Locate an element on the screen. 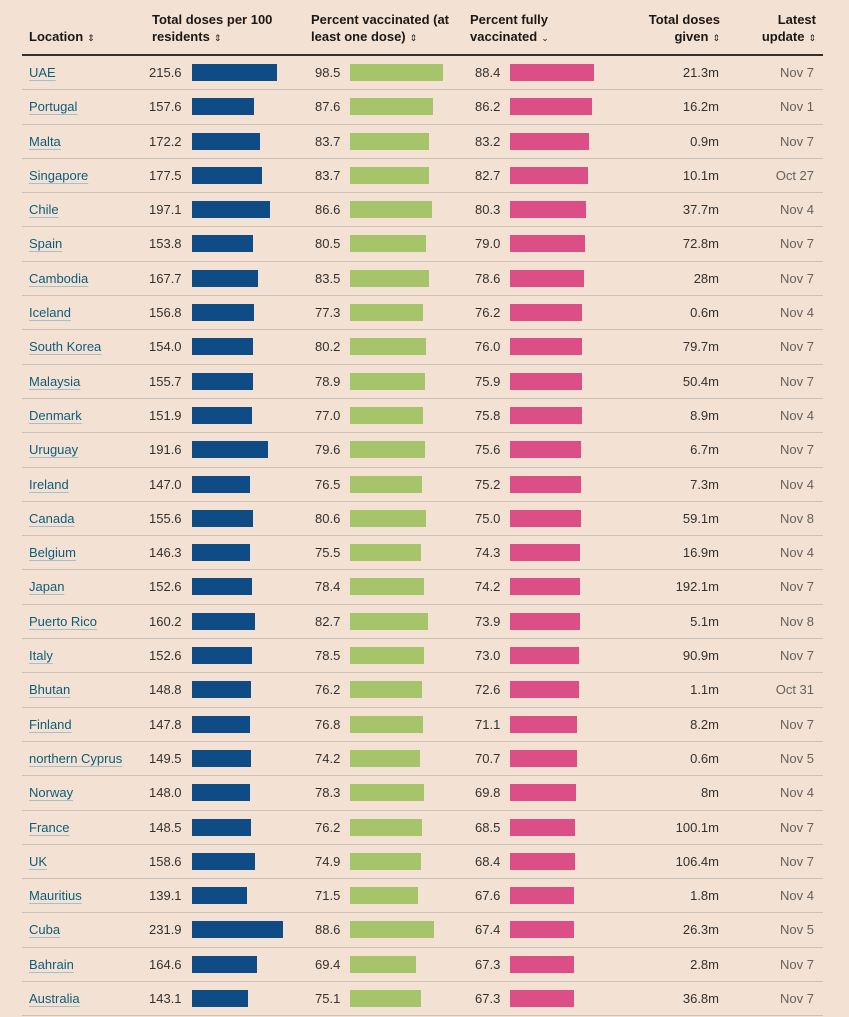 The image size is (849, 1017). column-header-doses-per-100: Total doses per 100 residents ⇕ is located at coordinates (212, 28).